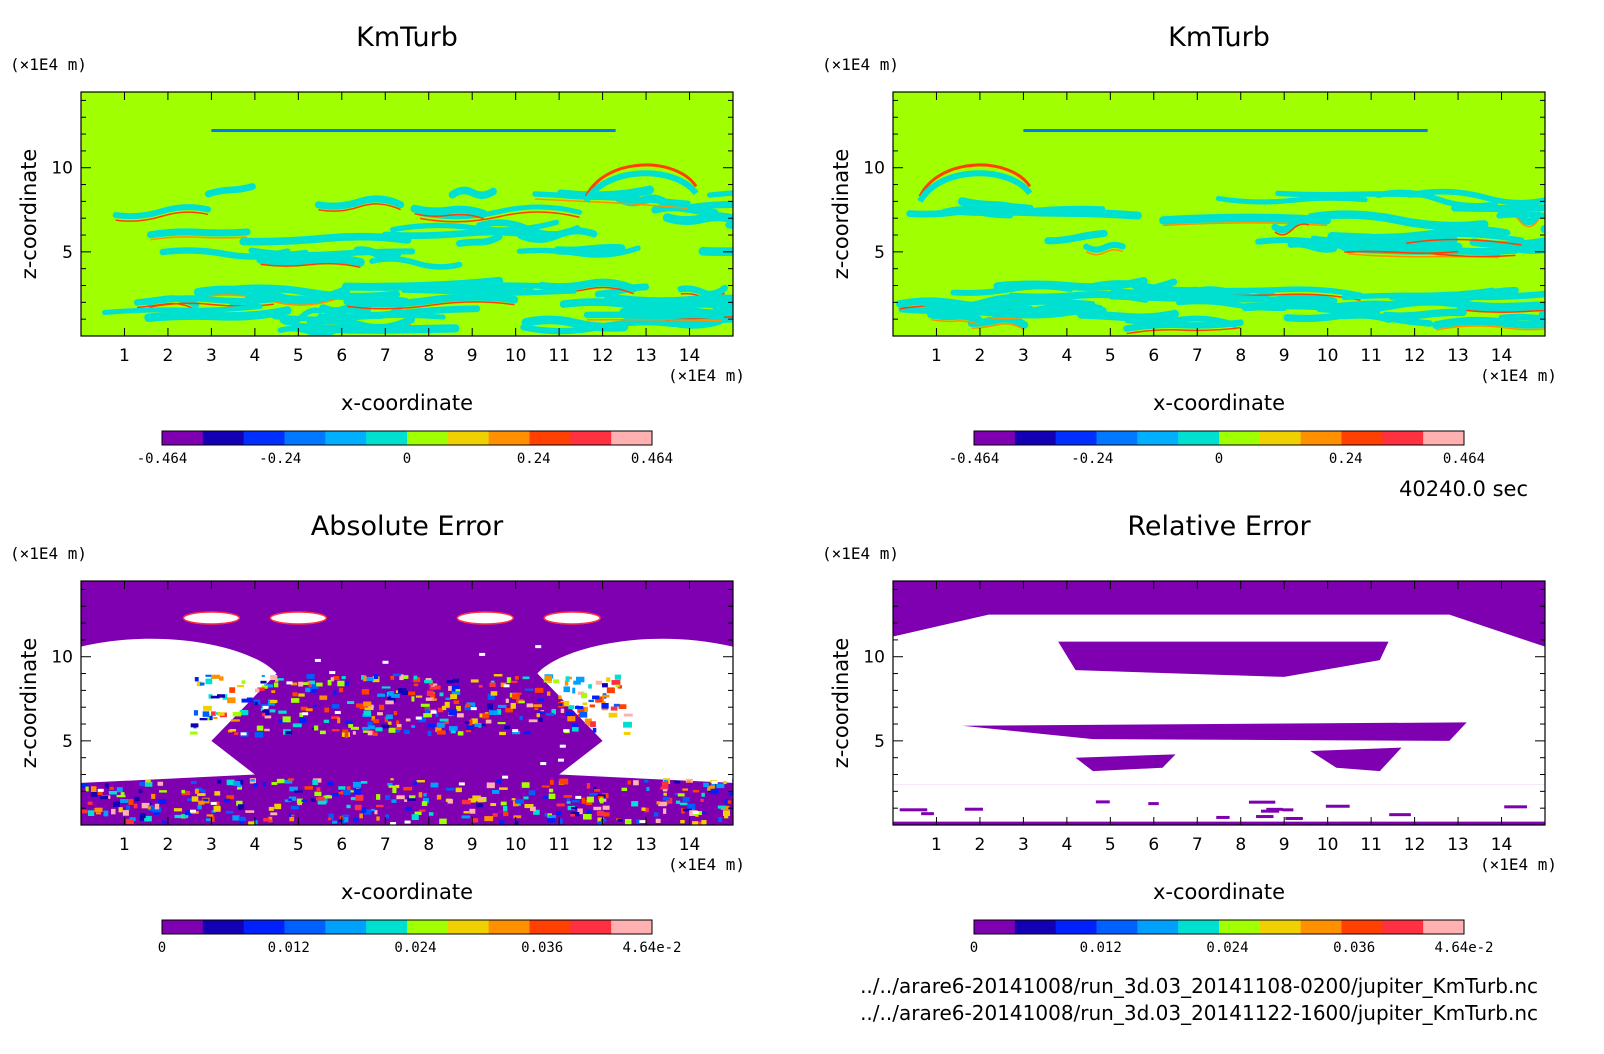 The image size is (1604, 1054). What do you see at coordinates (1153, 356) in the screenshot?
I see `x-tick-label: 6` at bounding box center [1153, 356].